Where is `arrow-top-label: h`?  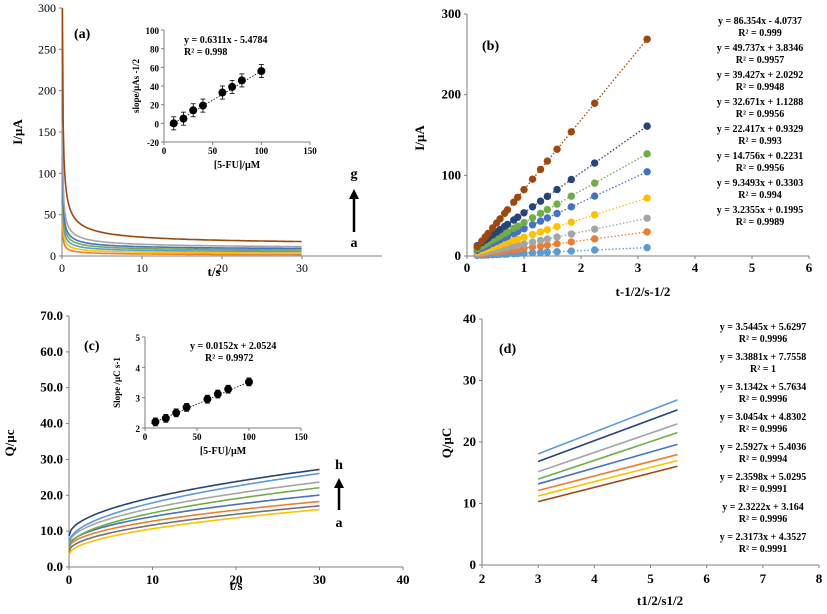
arrow-top-label: h is located at coordinates (339, 465).